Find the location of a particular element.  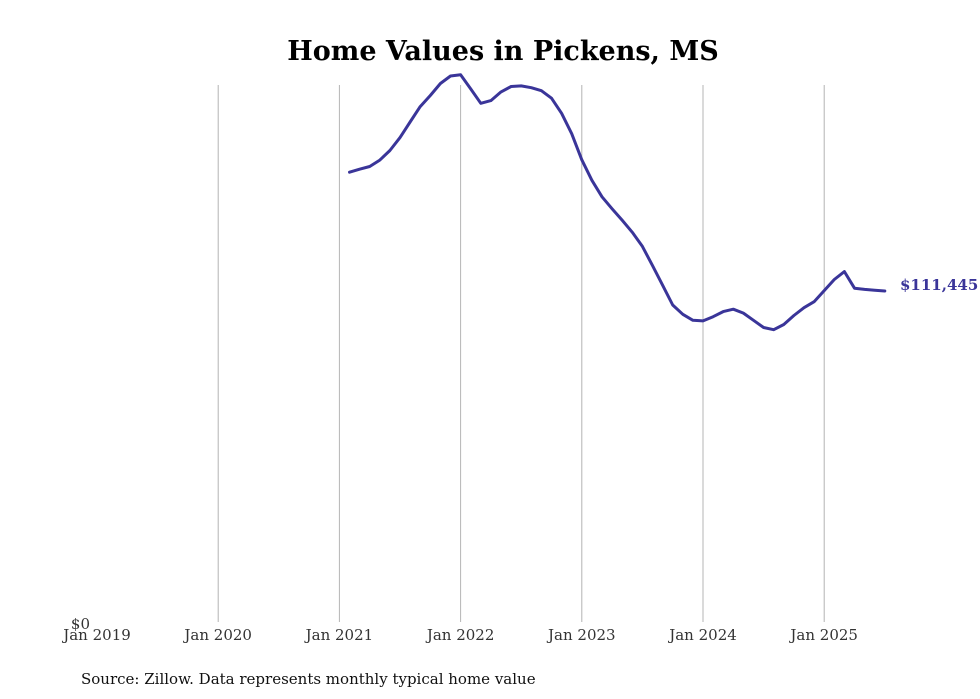

x-tick-label: Jan 2023 is located at coordinates (581, 635).